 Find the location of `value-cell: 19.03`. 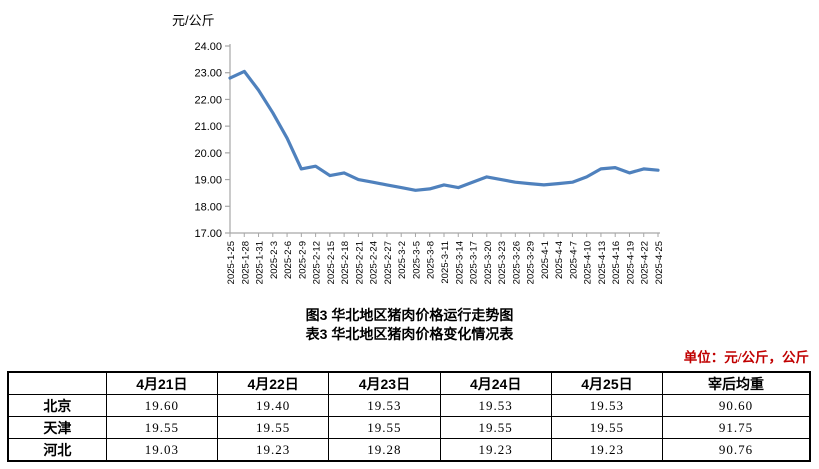

value-cell: 19.03 is located at coordinates (162, 450).